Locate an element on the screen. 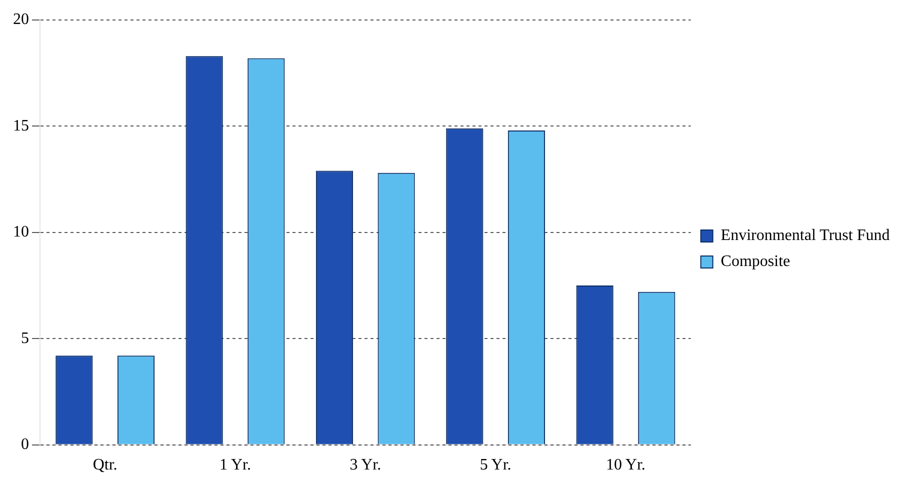  y-tick-label: 20 is located at coordinates (21, 19).